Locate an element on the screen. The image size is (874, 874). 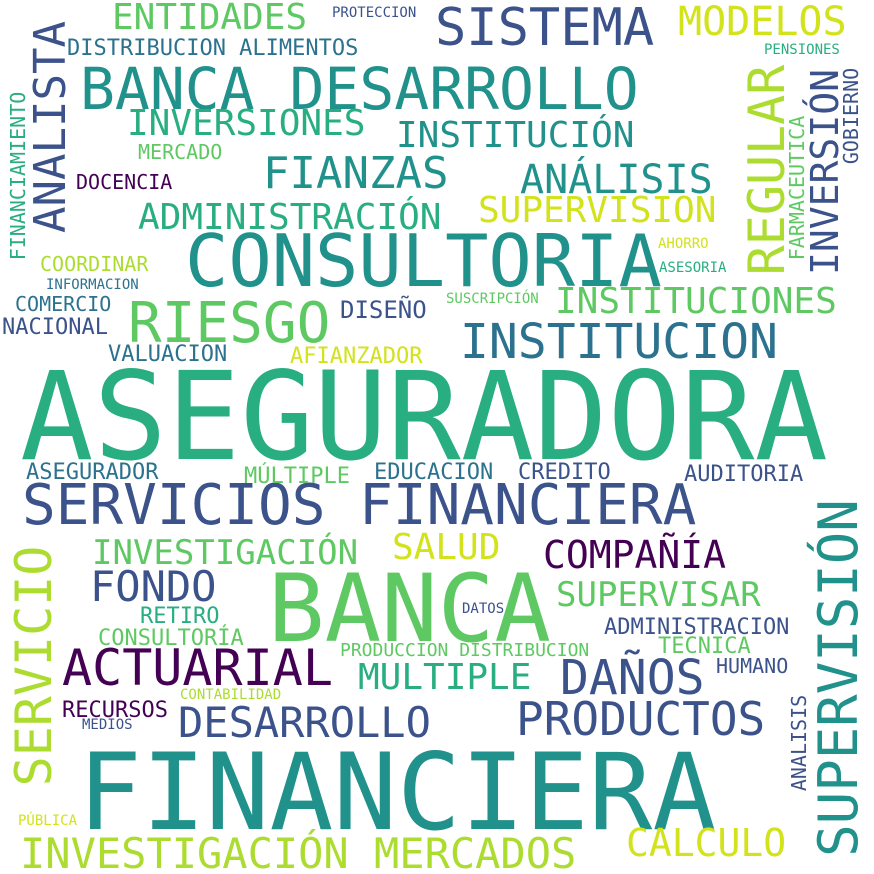
word-contabilidad: CONTABILIDAD is located at coordinates (231, 695).